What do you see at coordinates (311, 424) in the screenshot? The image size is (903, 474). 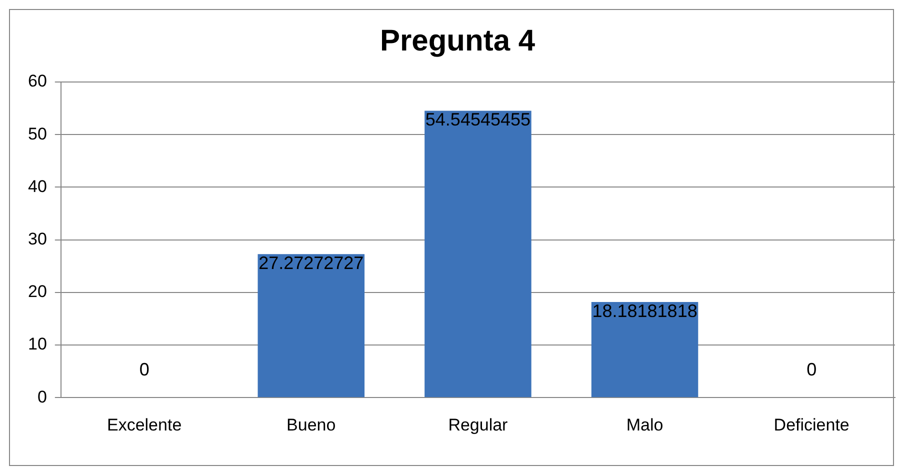 I see `x-tick-label: Bueno` at bounding box center [311, 424].